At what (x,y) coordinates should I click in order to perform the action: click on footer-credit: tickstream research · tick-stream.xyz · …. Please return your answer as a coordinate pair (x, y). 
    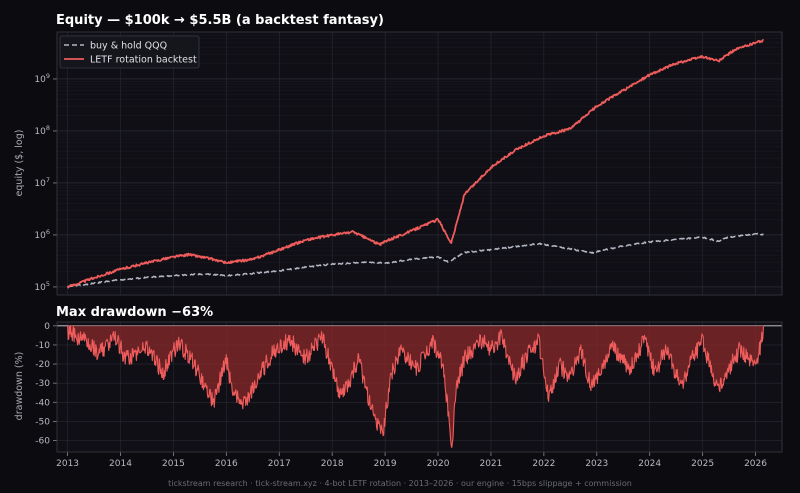
    Looking at the image, I should click on (400, 483).